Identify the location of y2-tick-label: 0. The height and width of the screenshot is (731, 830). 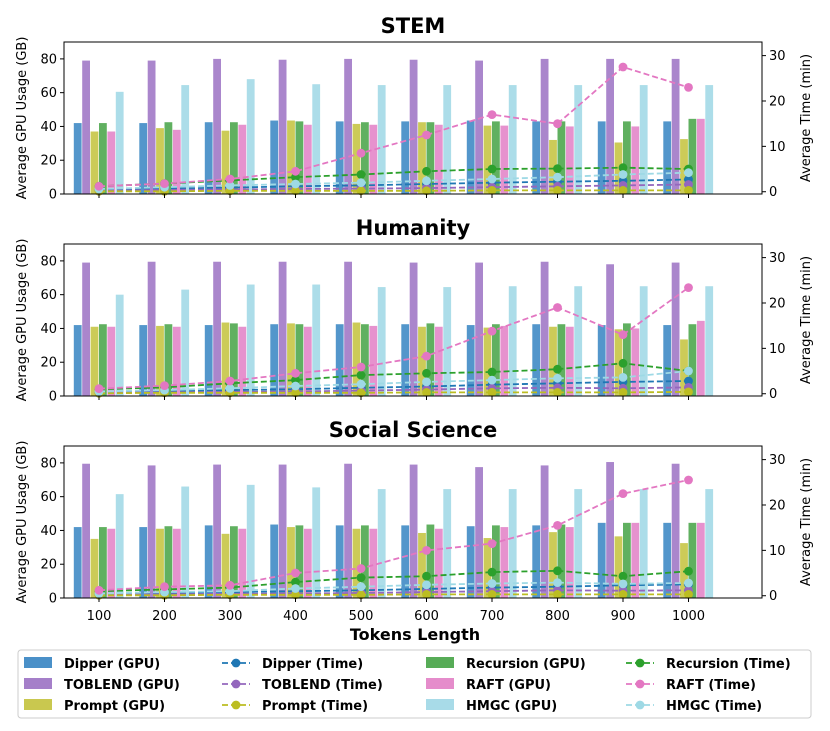
(773, 192).